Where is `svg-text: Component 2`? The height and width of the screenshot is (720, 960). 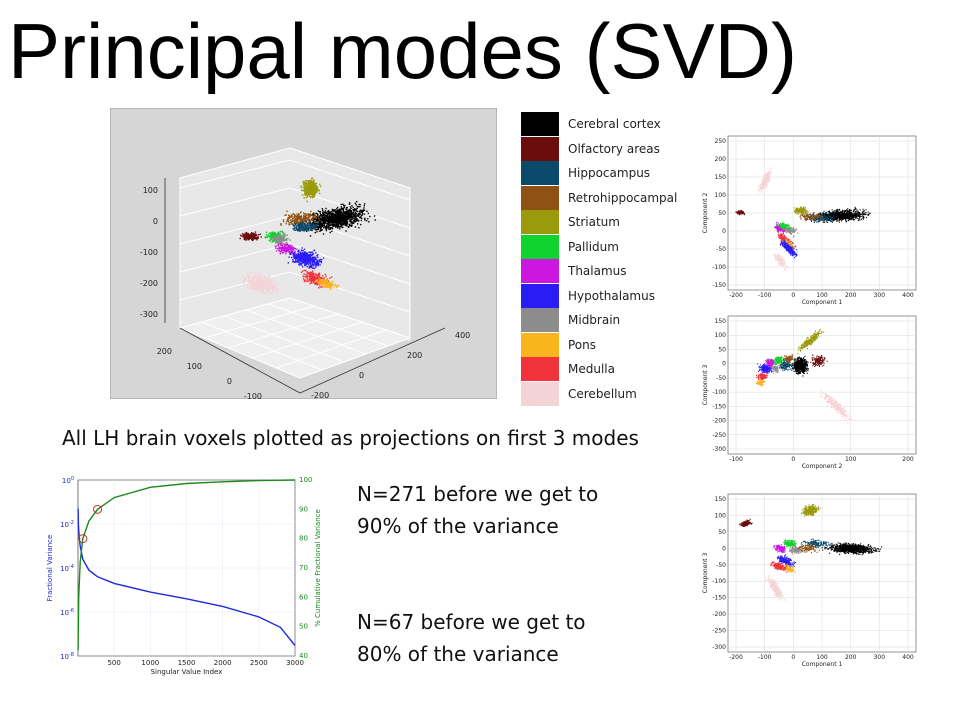
svg-text: Component 2 is located at coordinates (705, 213).